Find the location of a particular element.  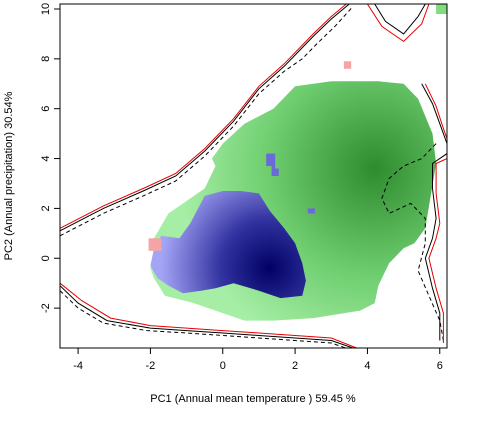

inner-right-black is located at coordinates (435, 247).